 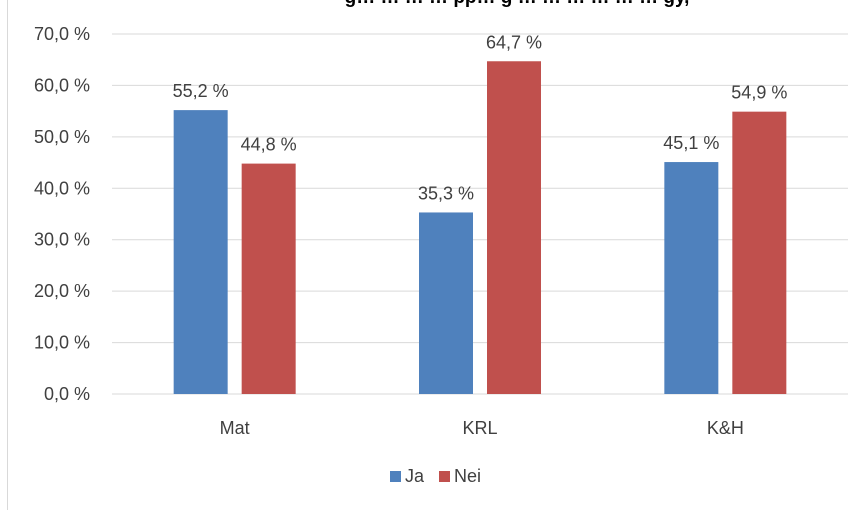 What do you see at coordinates (725, 428) in the screenshot?
I see `x-tick-label: K&H` at bounding box center [725, 428].